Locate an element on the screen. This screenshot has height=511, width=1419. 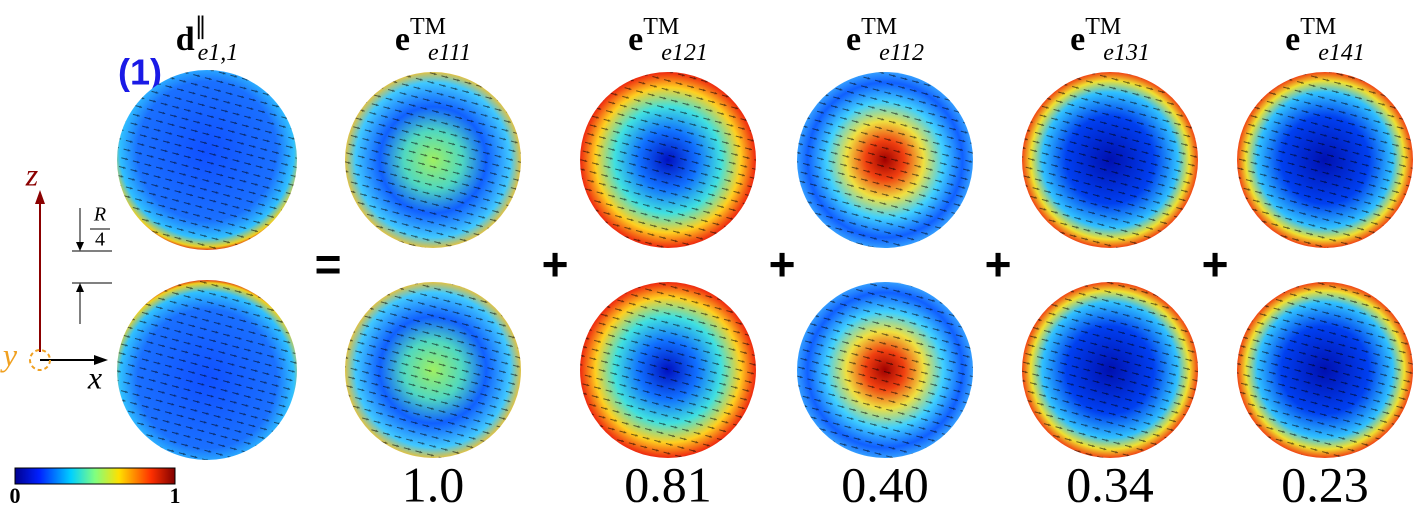
z-arrowhead is located at coordinates (40, 197).